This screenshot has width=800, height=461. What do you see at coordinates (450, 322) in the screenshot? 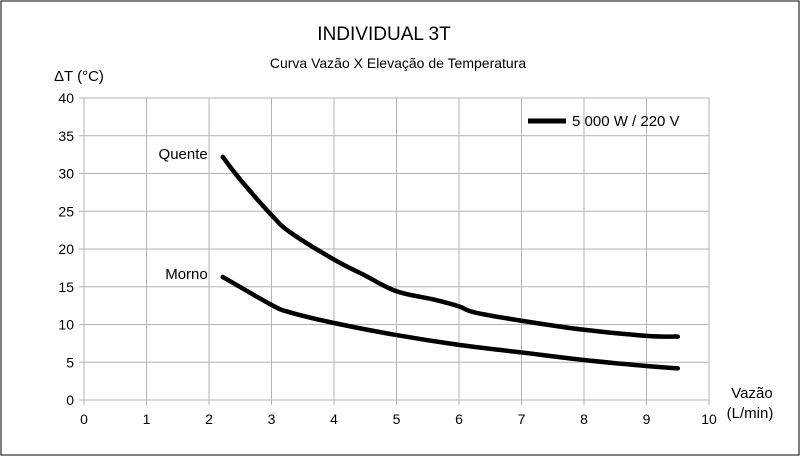
I see `series-line-morno` at bounding box center [450, 322].